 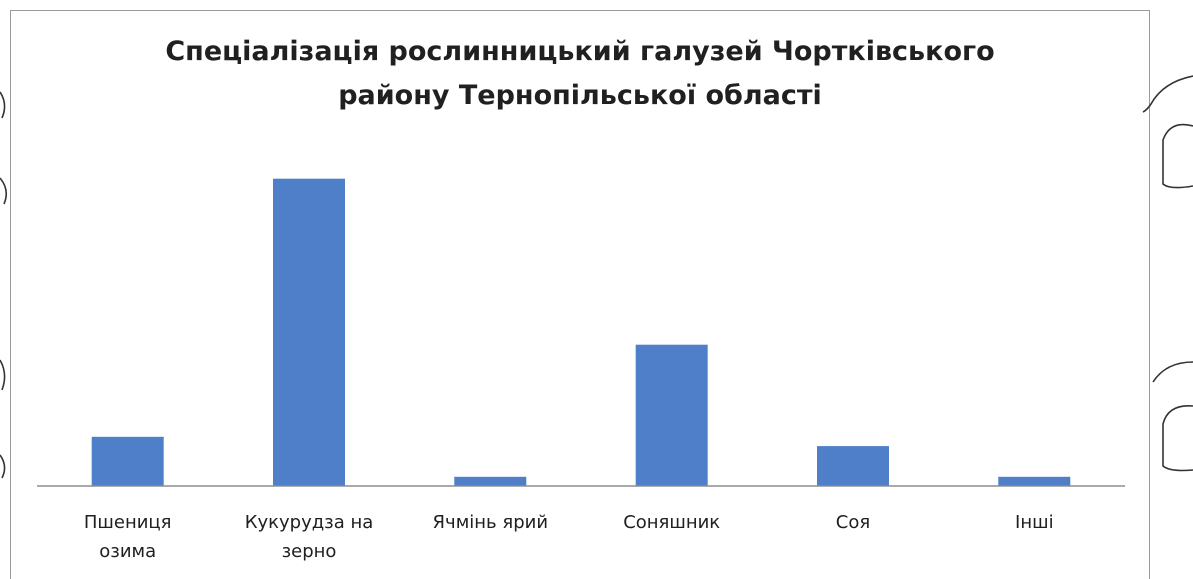 What do you see at coordinates (1034, 522) in the screenshot?
I see `x-tick-label-5-0: Інші` at bounding box center [1034, 522].